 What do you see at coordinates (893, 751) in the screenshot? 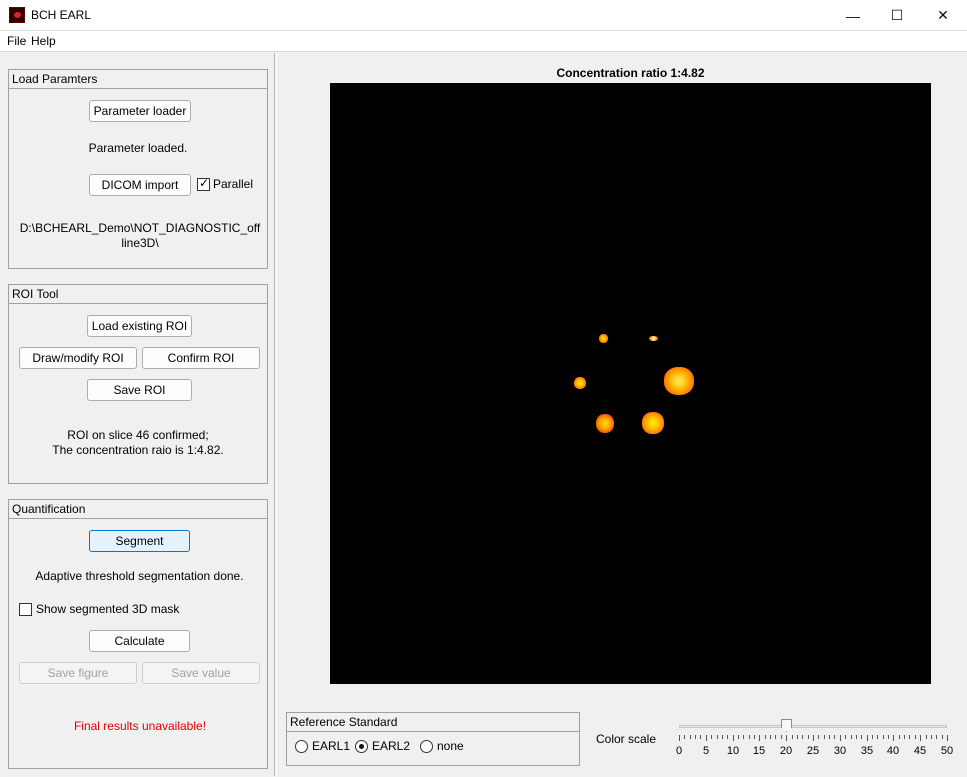
I see `slider-tick-label: 40` at bounding box center [893, 751].